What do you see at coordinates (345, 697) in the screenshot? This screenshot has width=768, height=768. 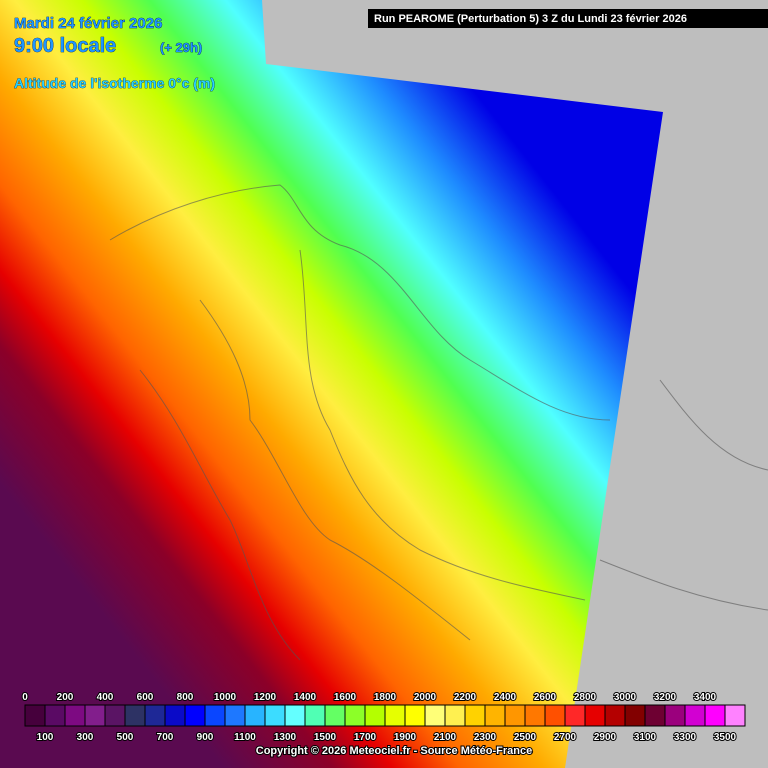 I see `legend-label: 1600` at bounding box center [345, 697].